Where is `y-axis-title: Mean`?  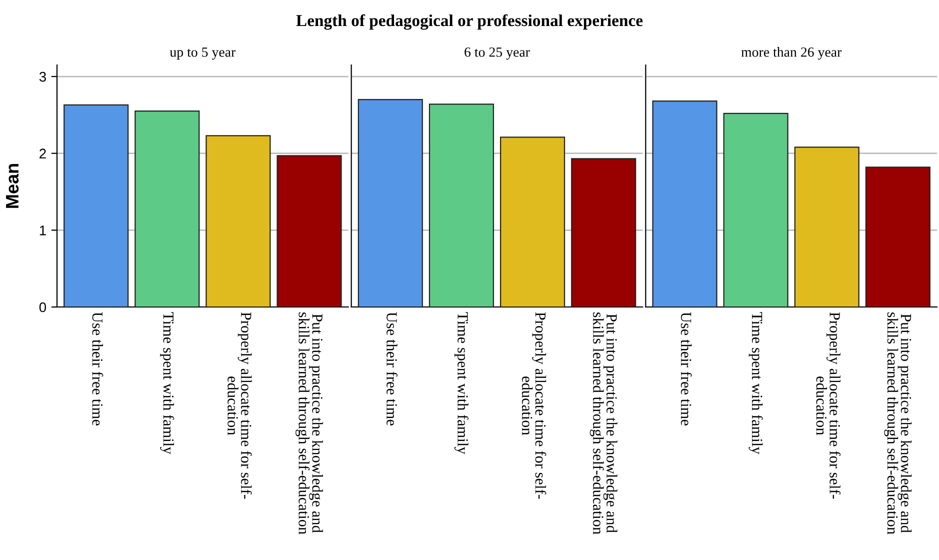
y-axis-title: Mean is located at coordinates (12, 186).